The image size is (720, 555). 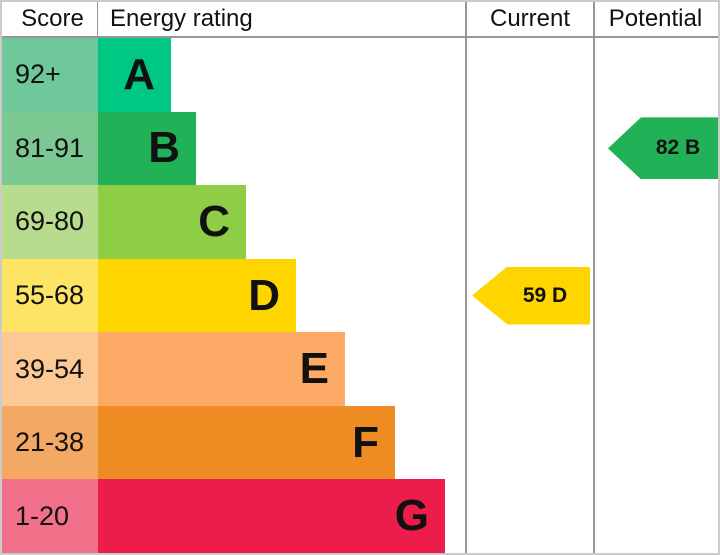 I want to click on current-column-divider, so click(x=466, y=277).